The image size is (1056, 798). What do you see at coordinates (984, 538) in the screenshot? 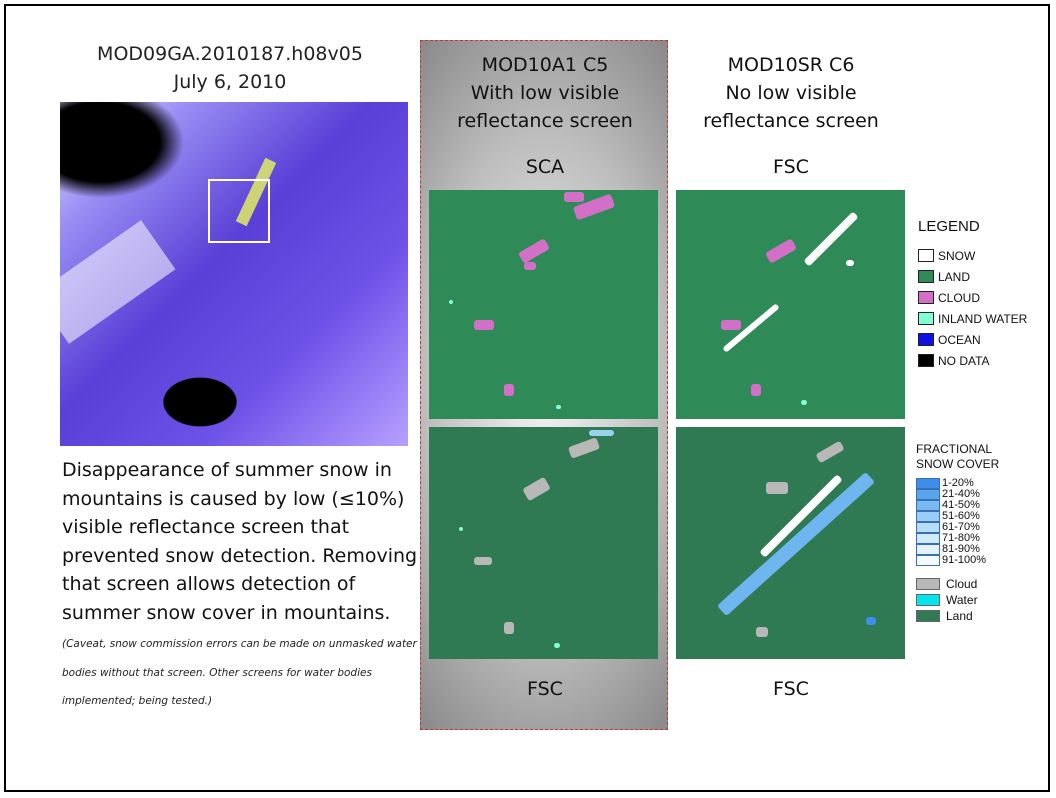
I see `fsc-range-6: 71-80%` at bounding box center [984, 538].